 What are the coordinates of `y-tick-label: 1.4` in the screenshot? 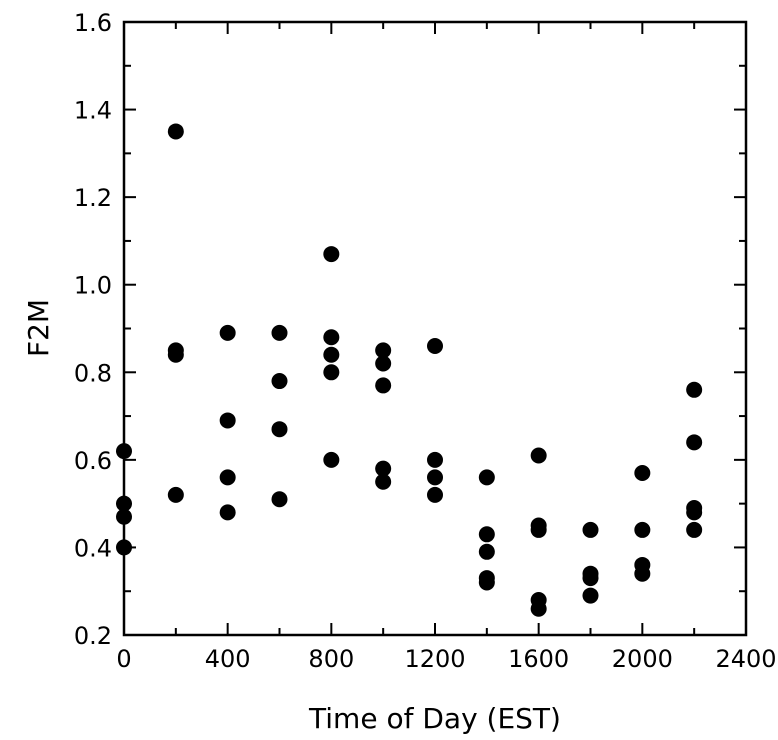 It's located at (93, 111).